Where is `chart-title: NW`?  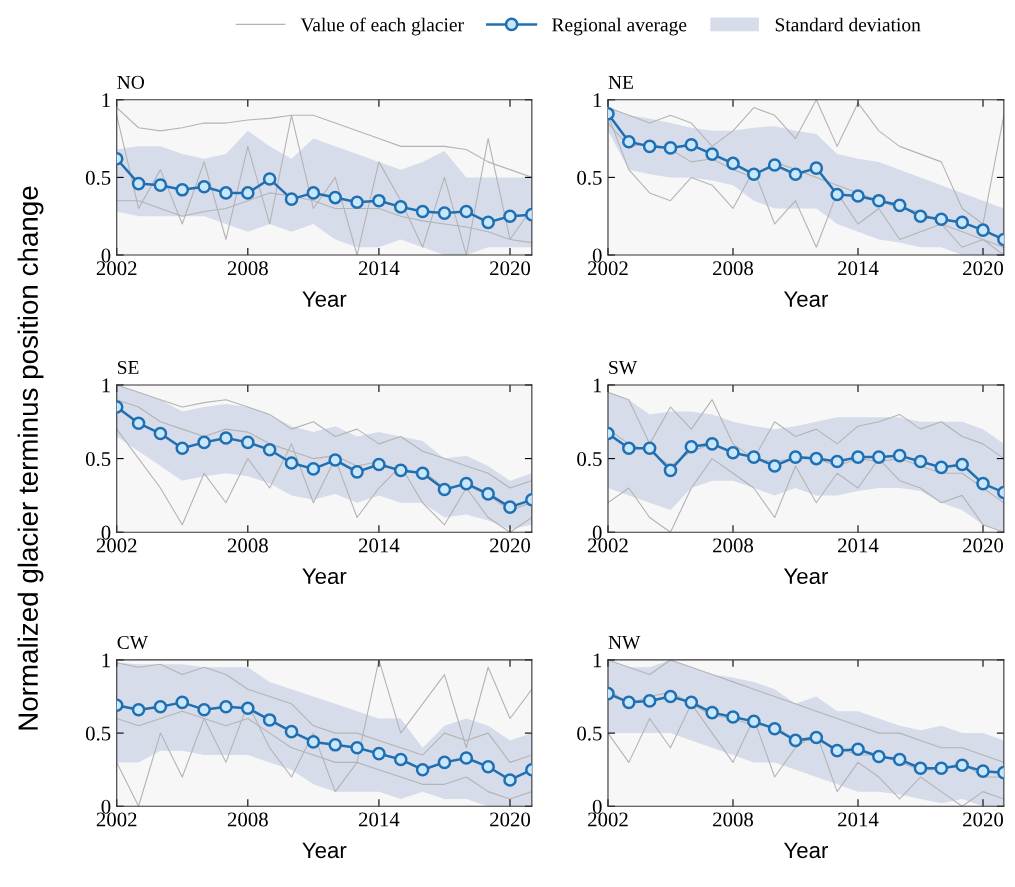
chart-title: NW is located at coordinates (624, 643).